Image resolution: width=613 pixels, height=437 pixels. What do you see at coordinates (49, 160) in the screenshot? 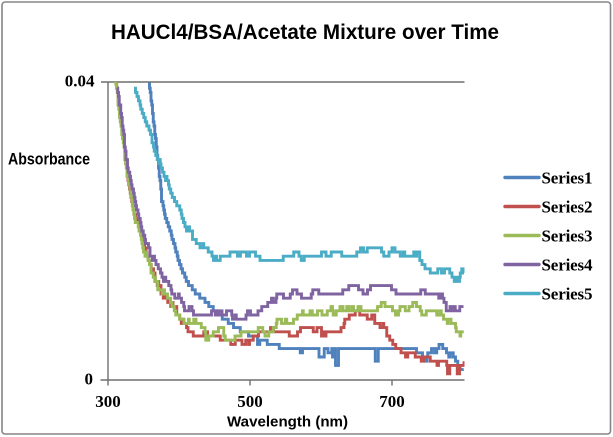
I see `svg-text: Absorbance` at bounding box center [49, 160].